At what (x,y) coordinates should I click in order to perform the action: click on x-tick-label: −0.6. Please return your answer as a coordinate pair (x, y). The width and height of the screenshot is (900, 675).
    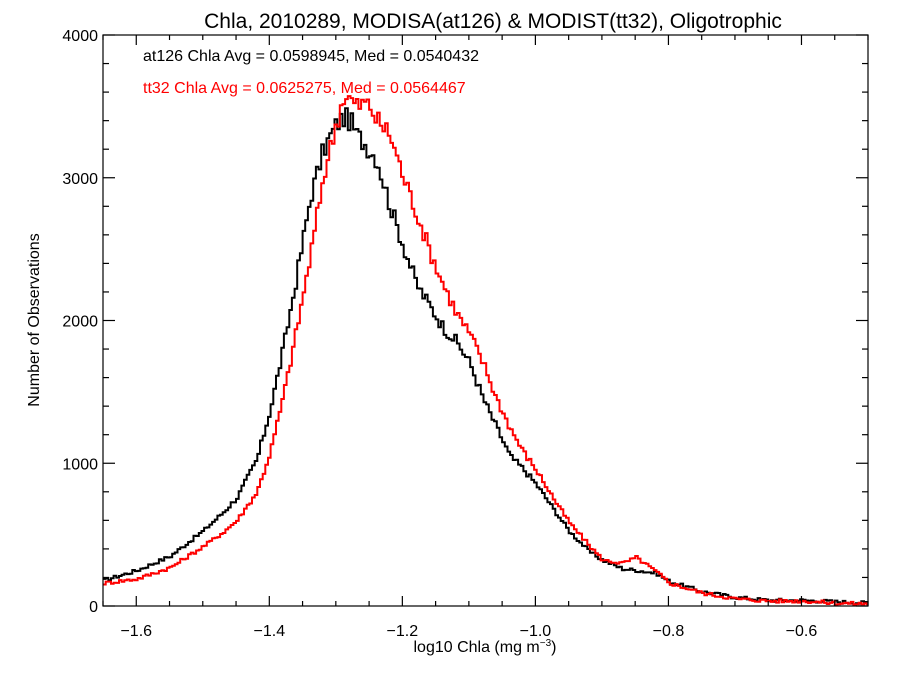
    Looking at the image, I should click on (802, 631).